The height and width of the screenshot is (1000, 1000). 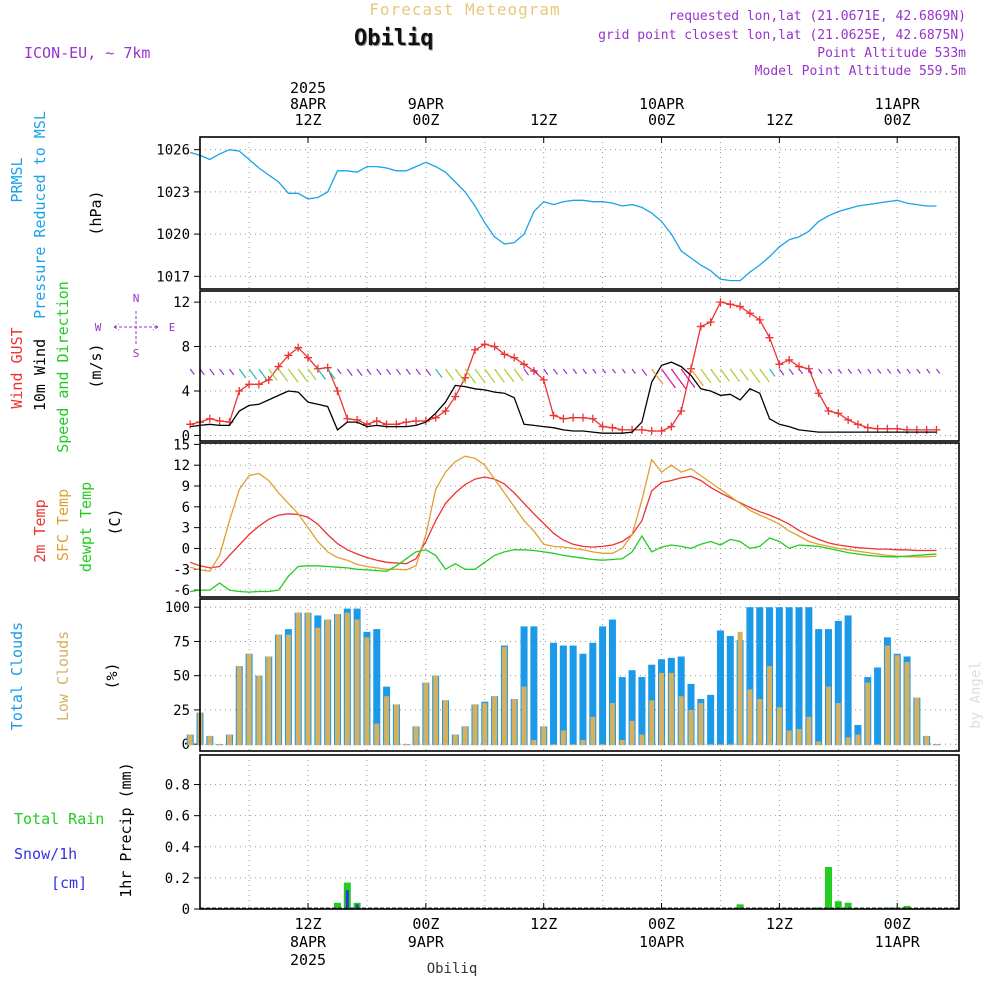 I want to click on snow-unit-label: [cm], so click(x=69, y=883).